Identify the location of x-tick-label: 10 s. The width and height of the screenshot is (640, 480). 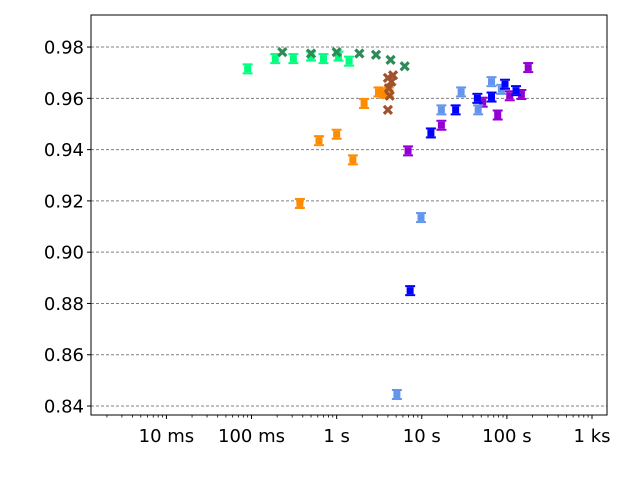
(422, 436).